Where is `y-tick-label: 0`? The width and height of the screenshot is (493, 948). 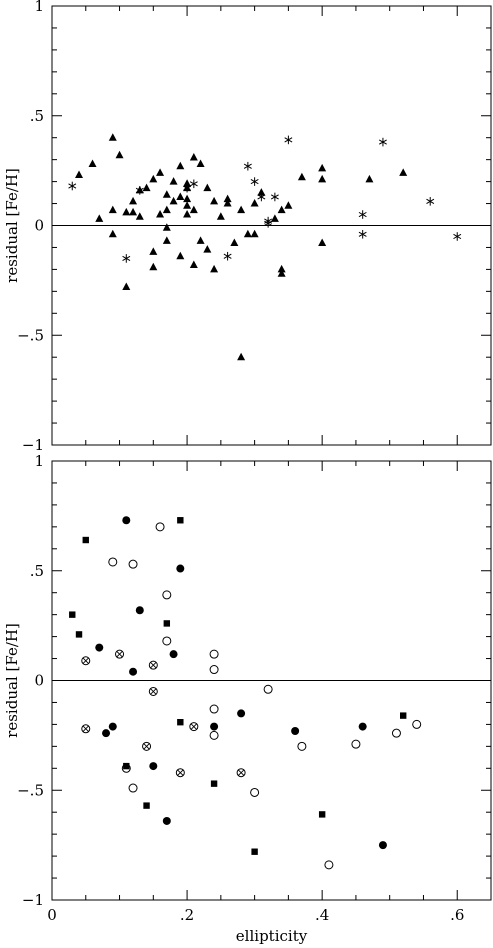
y-tick-label: 0 is located at coordinates (39, 681).